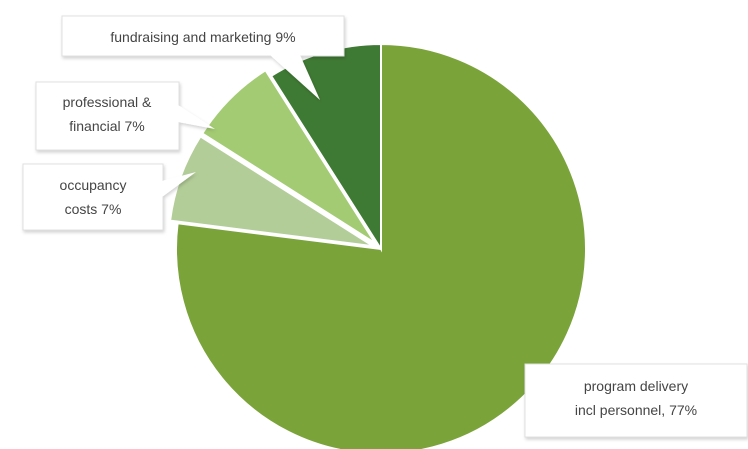 Image resolution: width=748 pixels, height=449 pixels. I want to click on callout-occupancy-costs: occupancy costs 7%, so click(109, 197).